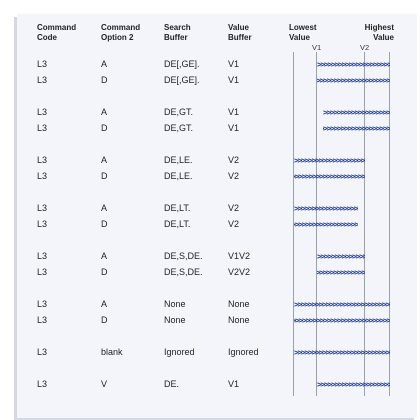 Image resolution: width=420 pixels, height=420 pixels. Describe the element at coordinates (239, 272) in the screenshot. I see `cell-value-buffer: V2V2` at that location.